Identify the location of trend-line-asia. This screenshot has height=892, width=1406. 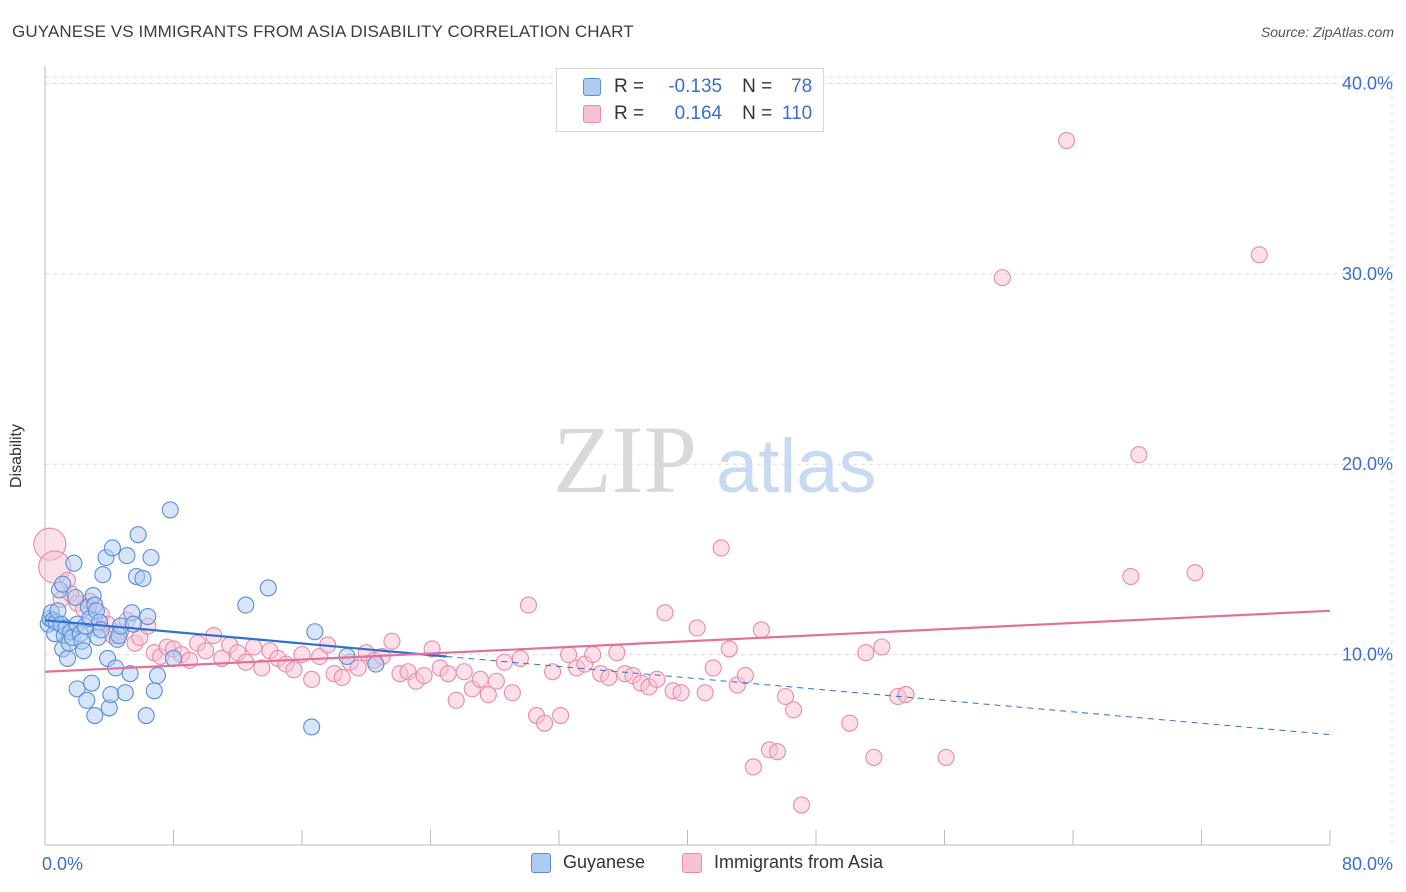
(687, 641).